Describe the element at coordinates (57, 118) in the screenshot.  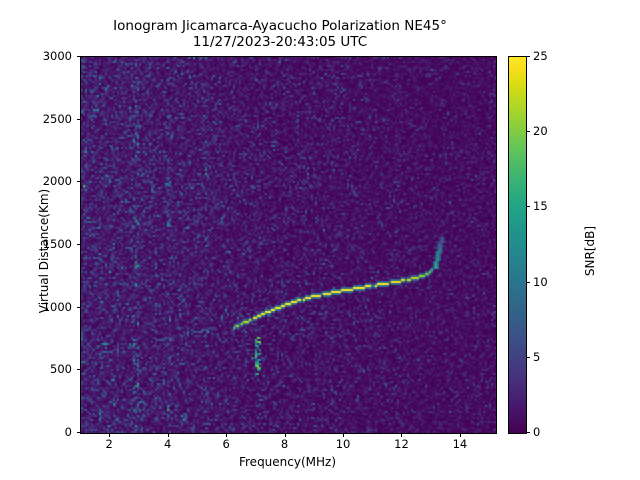
I see `y-tick-label: 2500` at that location.